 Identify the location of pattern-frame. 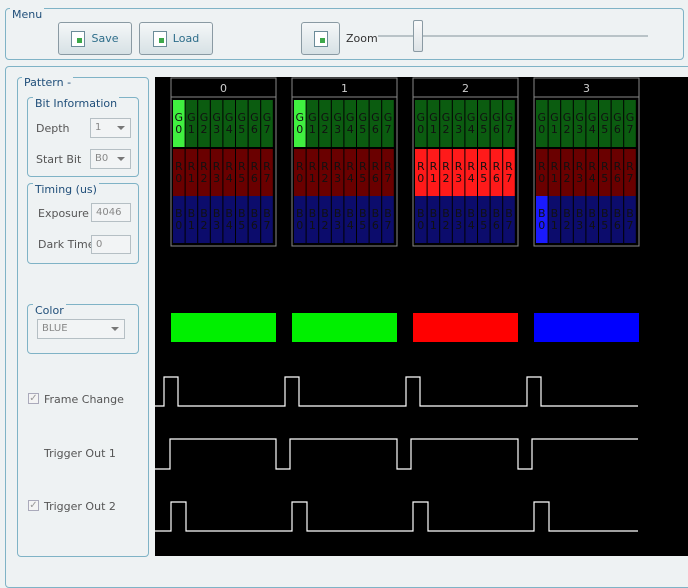
(223, 171).